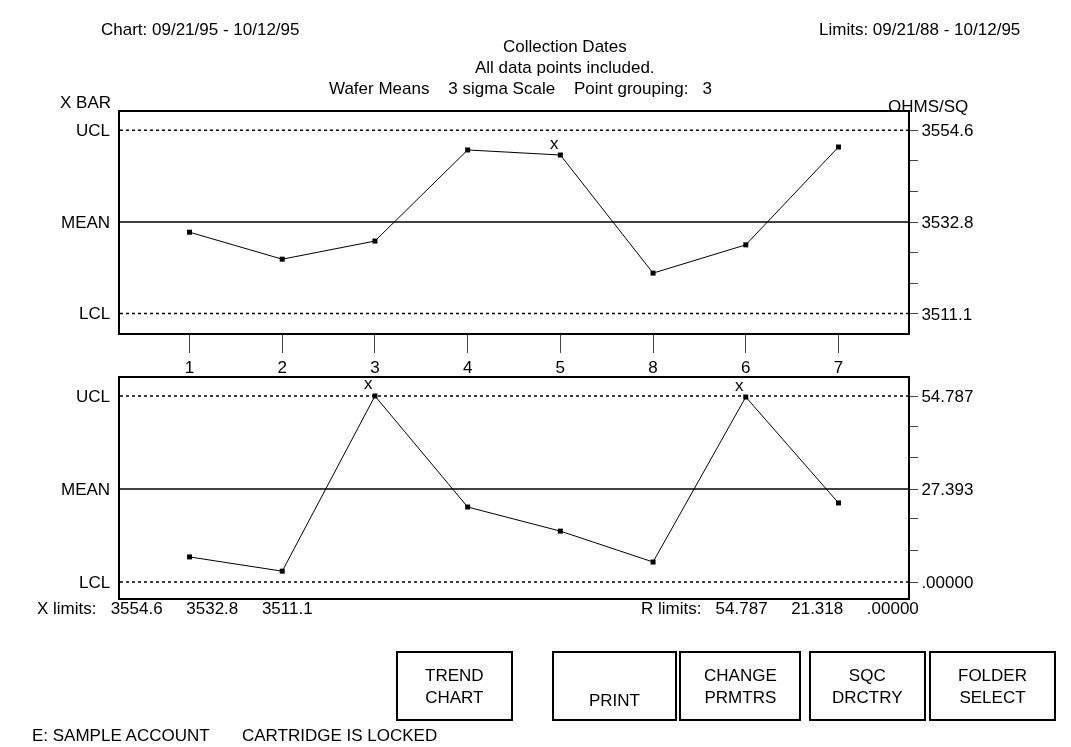  Describe the element at coordinates (375, 368) in the screenshot. I see `x-tick-label: 3` at that location.